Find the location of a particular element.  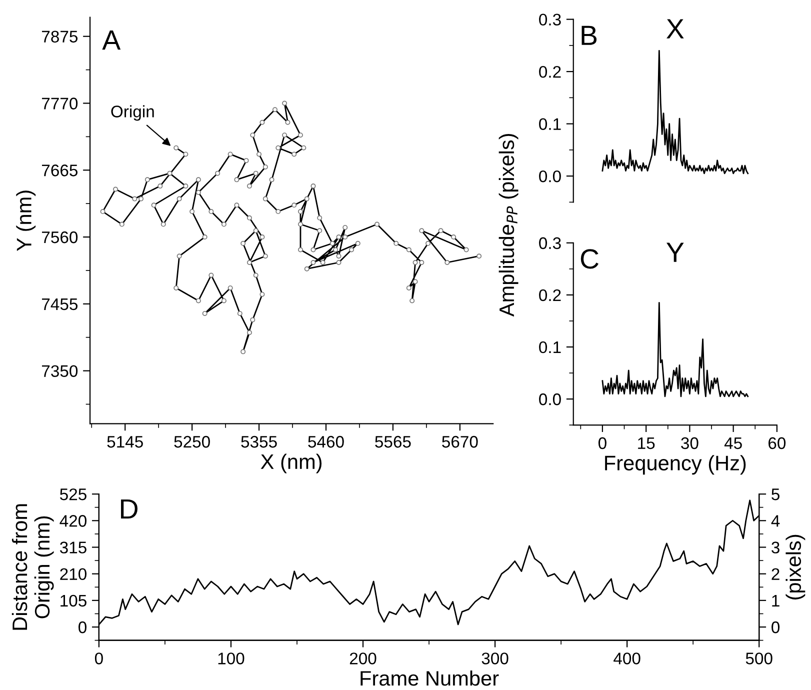

chart-title: Y is located at coordinates (675, 252).